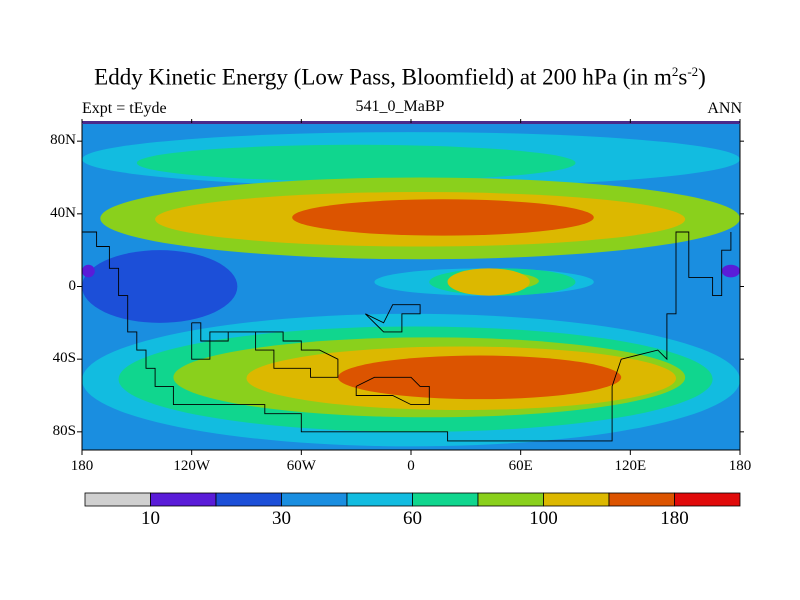 Image resolution: width=800 pixels, height=600 pixels. I want to click on x-tick-label: 0, so click(411, 466).